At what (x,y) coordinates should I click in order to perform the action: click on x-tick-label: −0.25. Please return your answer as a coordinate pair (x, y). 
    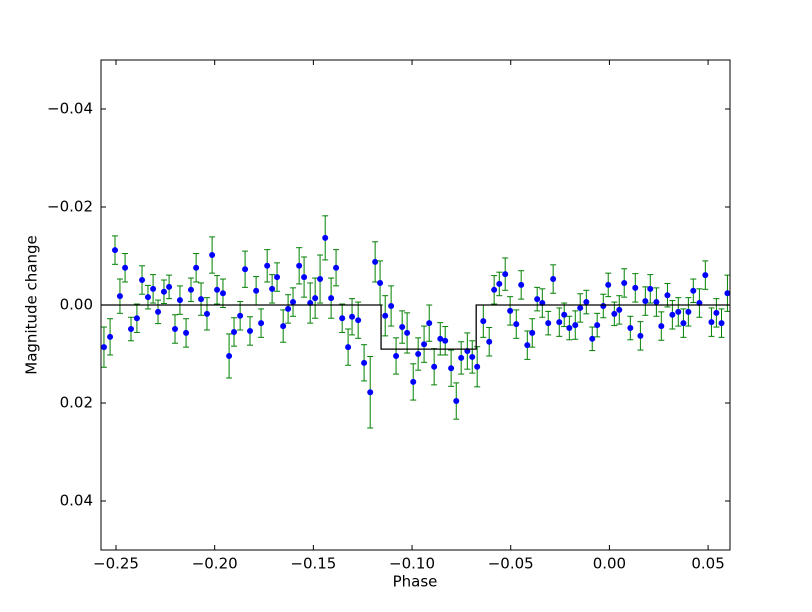
    Looking at the image, I should click on (116, 564).